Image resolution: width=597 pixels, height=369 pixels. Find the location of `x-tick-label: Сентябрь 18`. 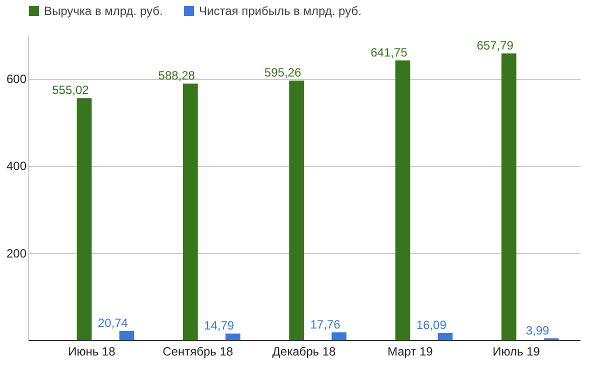

x-tick-label: Сентябрь 18 is located at coordinates (198, 351).